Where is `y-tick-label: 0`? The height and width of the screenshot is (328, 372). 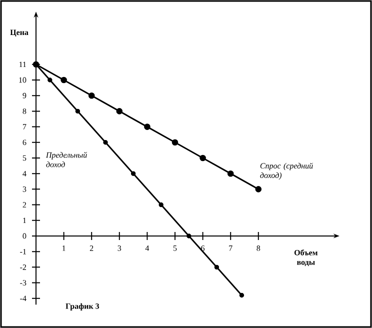 y-tick-label: 0 is located at coordinates (24, 236).